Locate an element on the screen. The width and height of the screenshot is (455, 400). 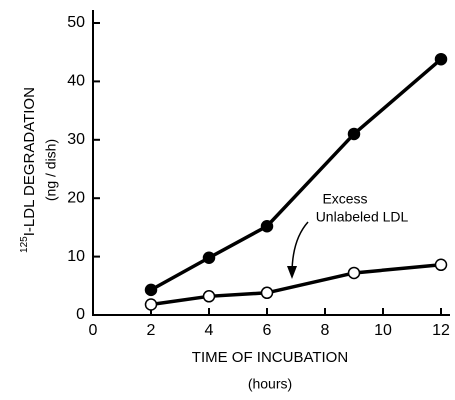
x-axis-units: (hours) is located at coordinates (270, 384).